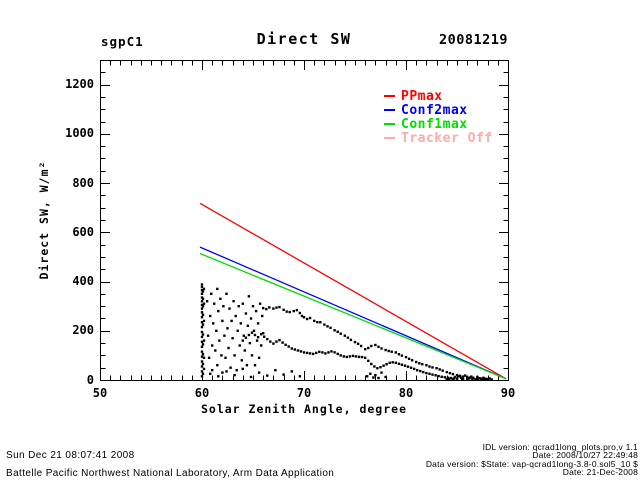  I want to click on date-label: 20081219, so click(473, 40).